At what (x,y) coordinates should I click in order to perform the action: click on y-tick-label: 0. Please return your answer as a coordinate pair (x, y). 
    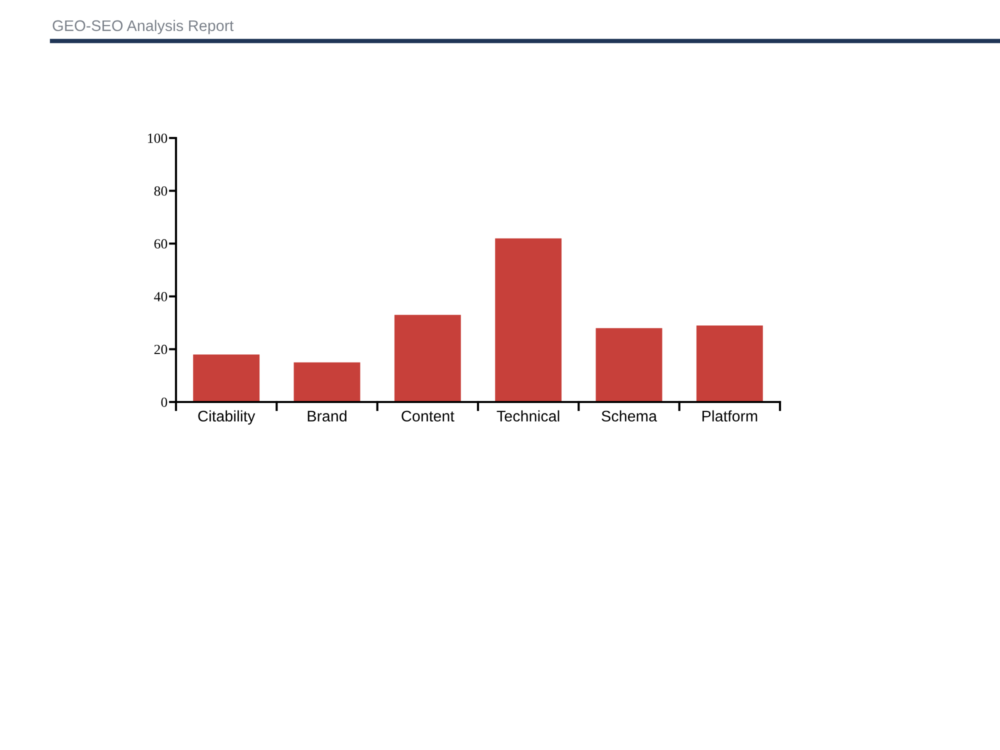
    Looking at the image, I should click on (164, 402).